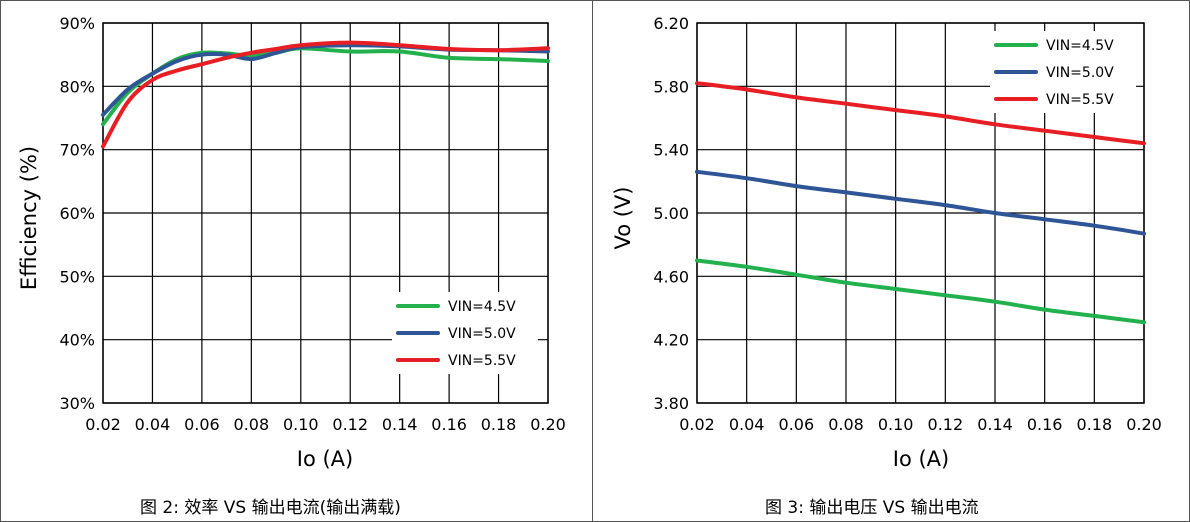  Describe the element at coordinates (77, 276) in the screenshot. I see `chart1-y-tick-label: 50%` at that location.